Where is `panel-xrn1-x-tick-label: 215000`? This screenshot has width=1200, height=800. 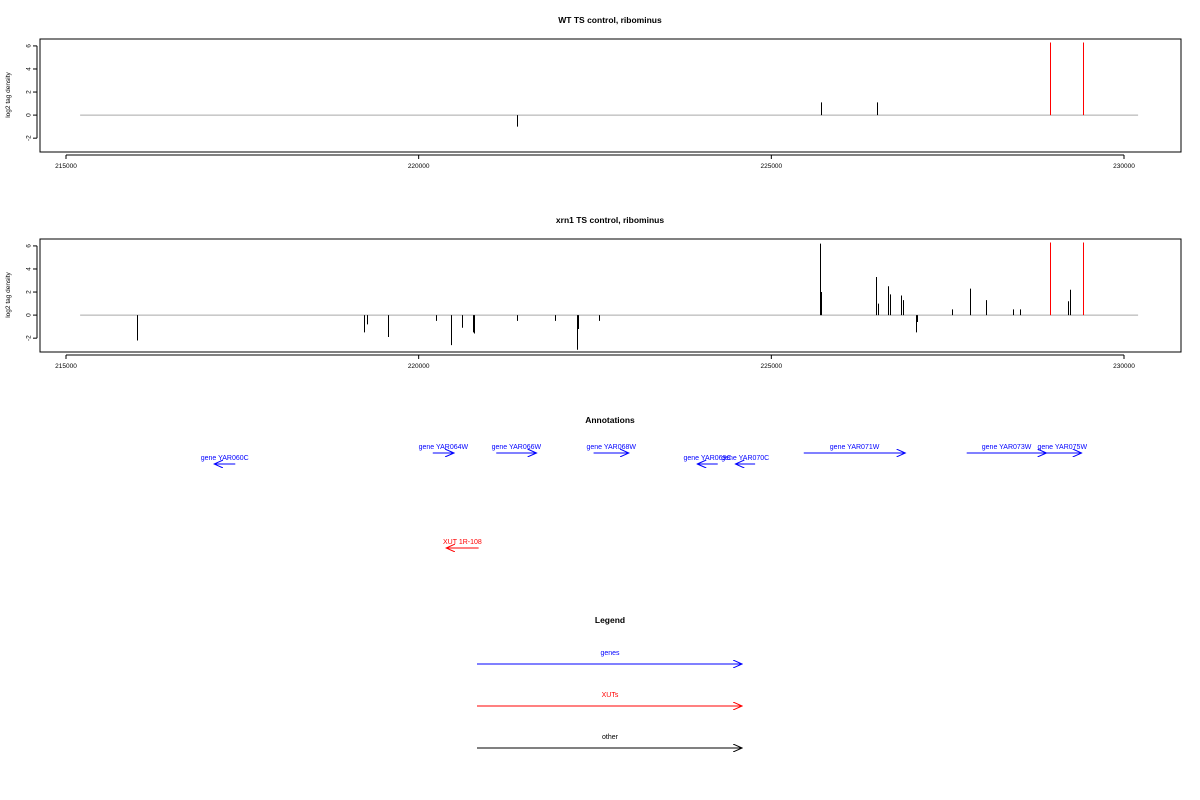 panel-xrn1-x-tick-label: 215000 is located at coordinates (66, 366).